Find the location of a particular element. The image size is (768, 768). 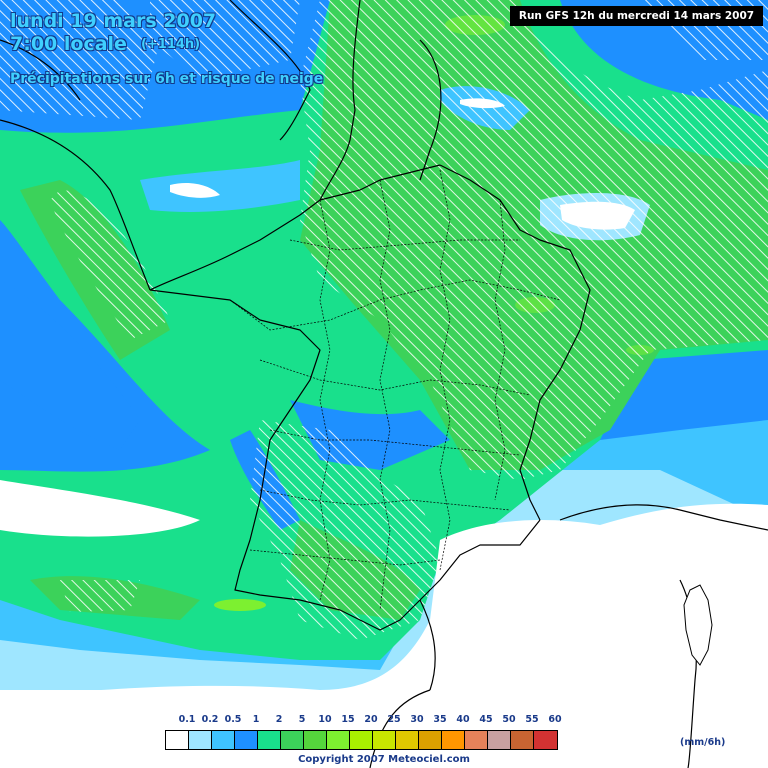

legend-tick-label: 50 is located at coordinates (509, 719).